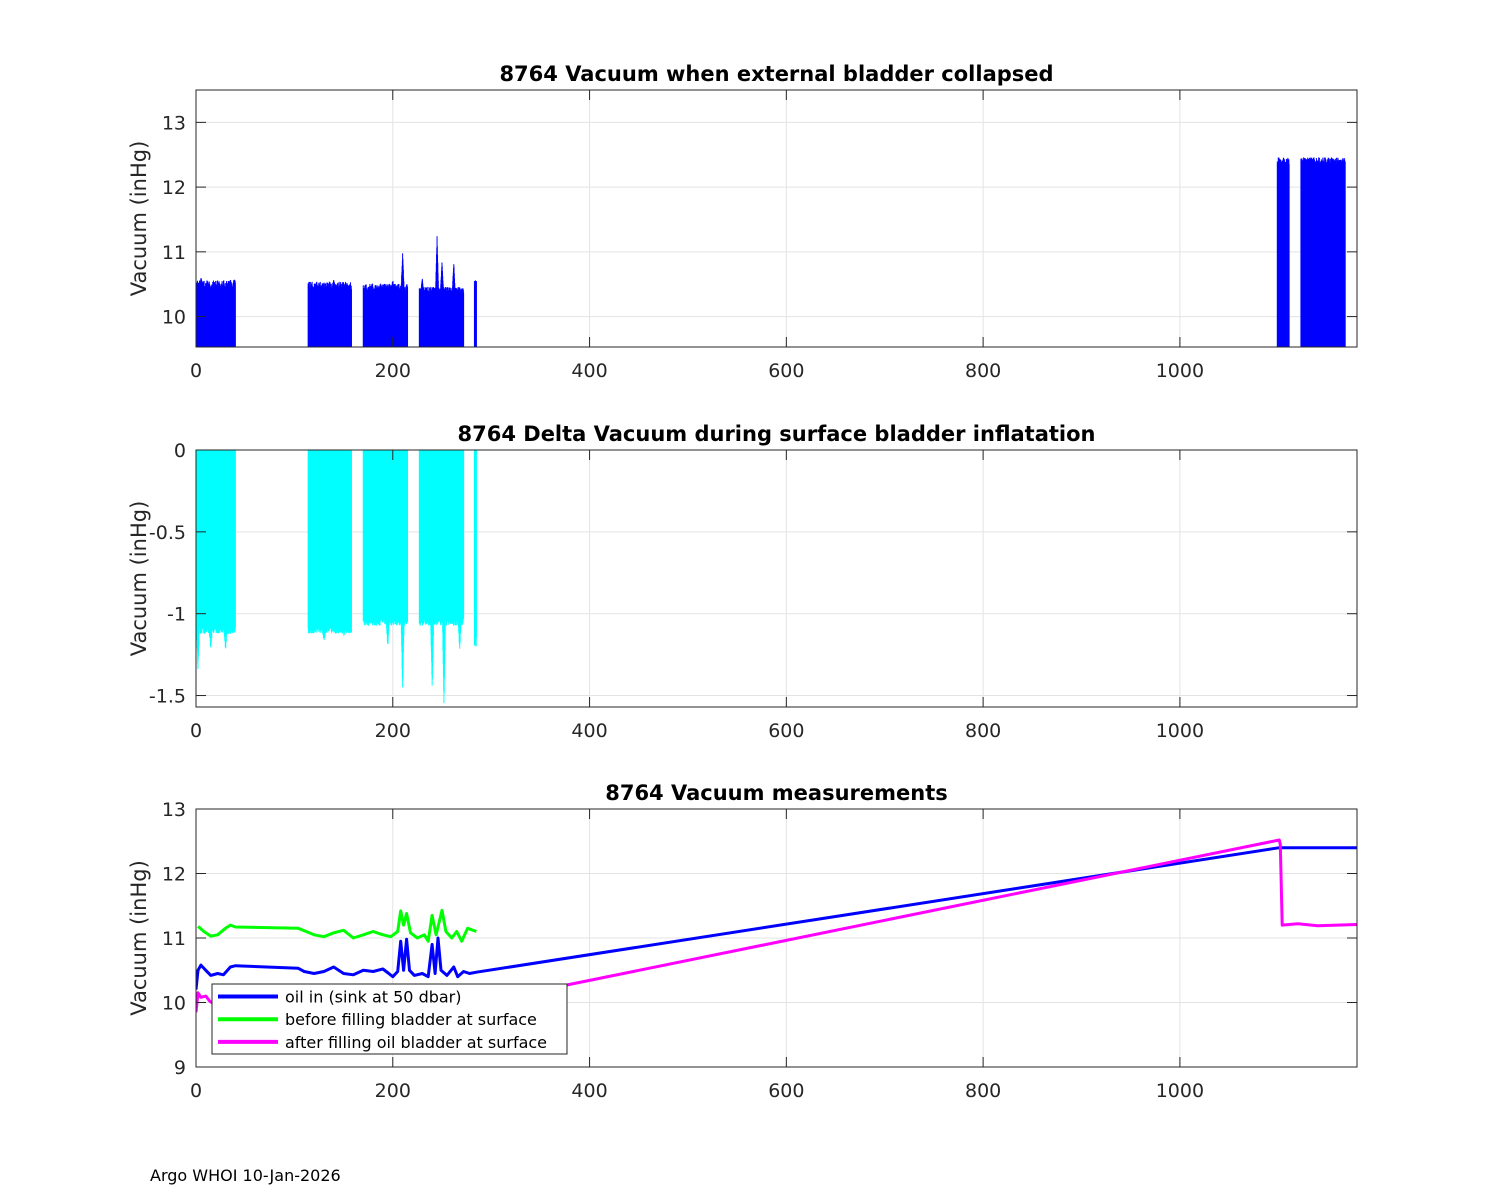 Image resolution: width=1500 pixels, height=1204 pixels. What do you see at coordinates (776, 793) in the screenshot?
I see `chart-title: 8764 Vacuum measurements` at bounding box center [776, 793].